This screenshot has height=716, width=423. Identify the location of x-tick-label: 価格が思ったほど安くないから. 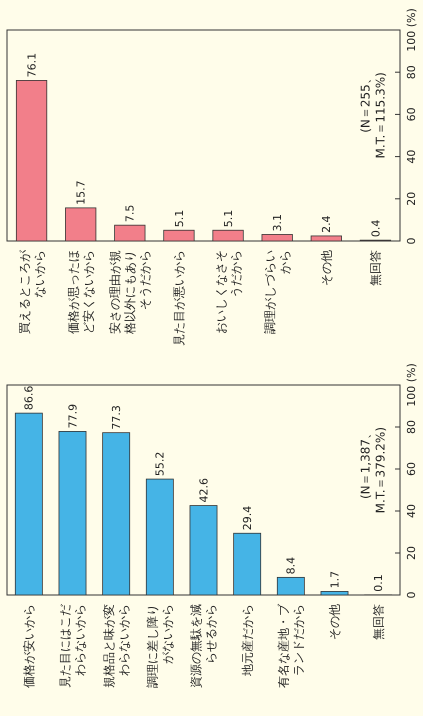
(81, 292).